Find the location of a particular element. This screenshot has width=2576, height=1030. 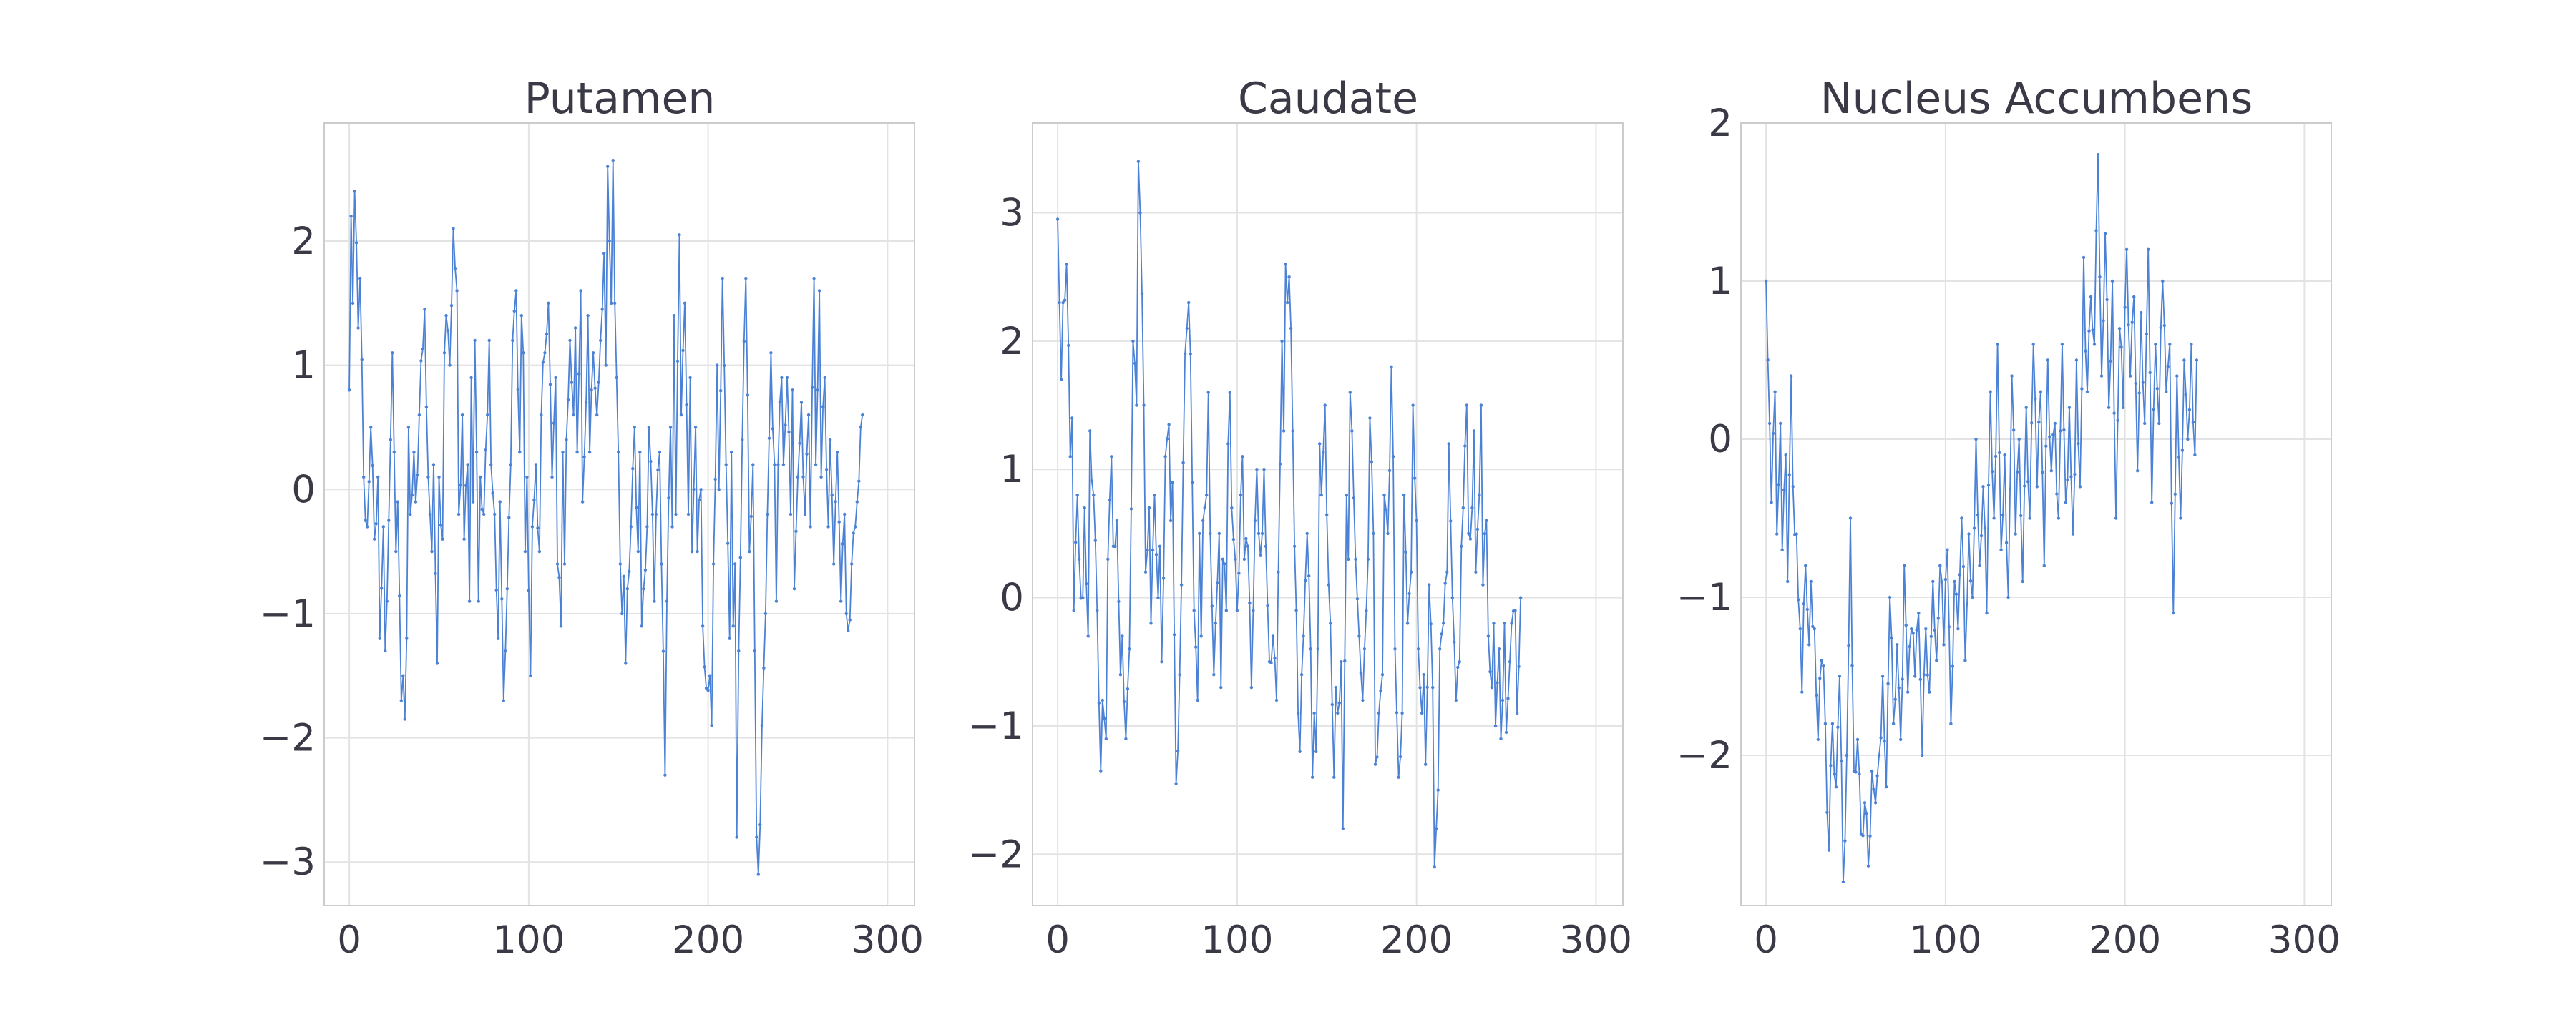

y-tick-label: 3 is located at coordinates (1012, 213).